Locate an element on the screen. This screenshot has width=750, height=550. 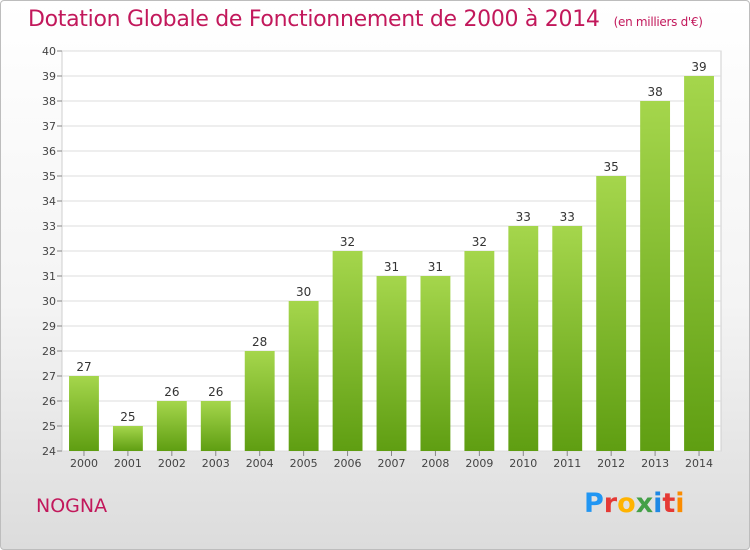
bar-value-label: 27 is located at coordinates (83, 367).